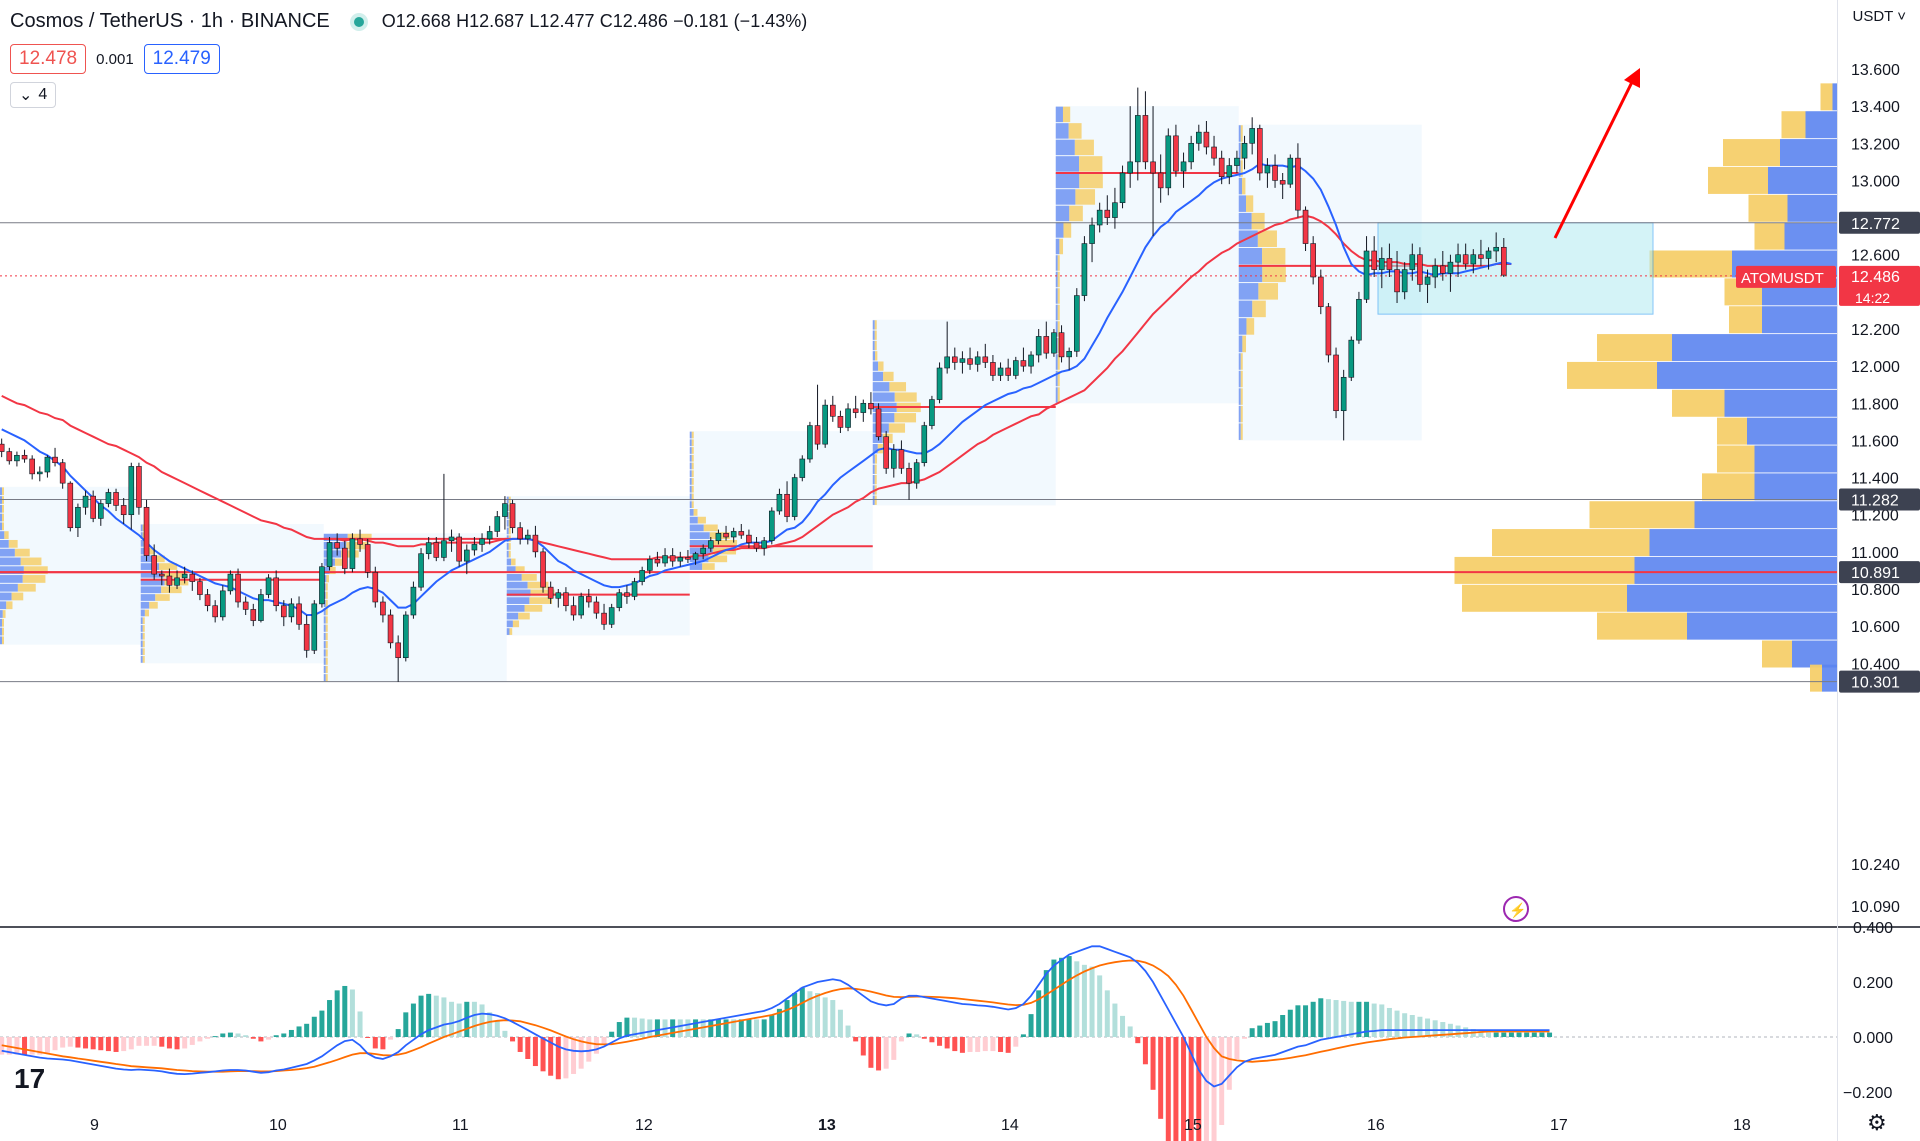 This screenshot has width=1920, height=1141. What do you see at coordinates (1515, 268) in the screenshot?
I see `highlight-zone` at bounding box center [1515, 268].